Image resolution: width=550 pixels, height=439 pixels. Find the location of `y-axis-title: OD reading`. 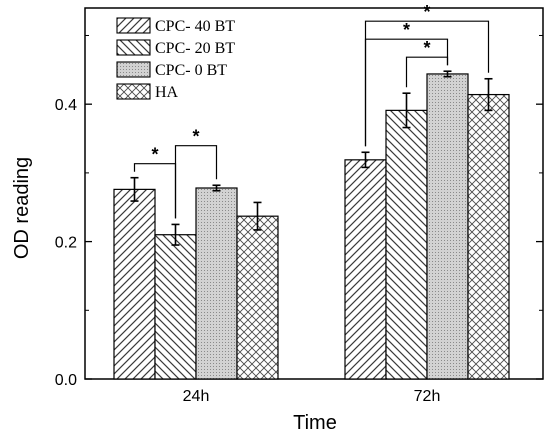

y-axis-title: OD reading is located at coordinates (22, 208).